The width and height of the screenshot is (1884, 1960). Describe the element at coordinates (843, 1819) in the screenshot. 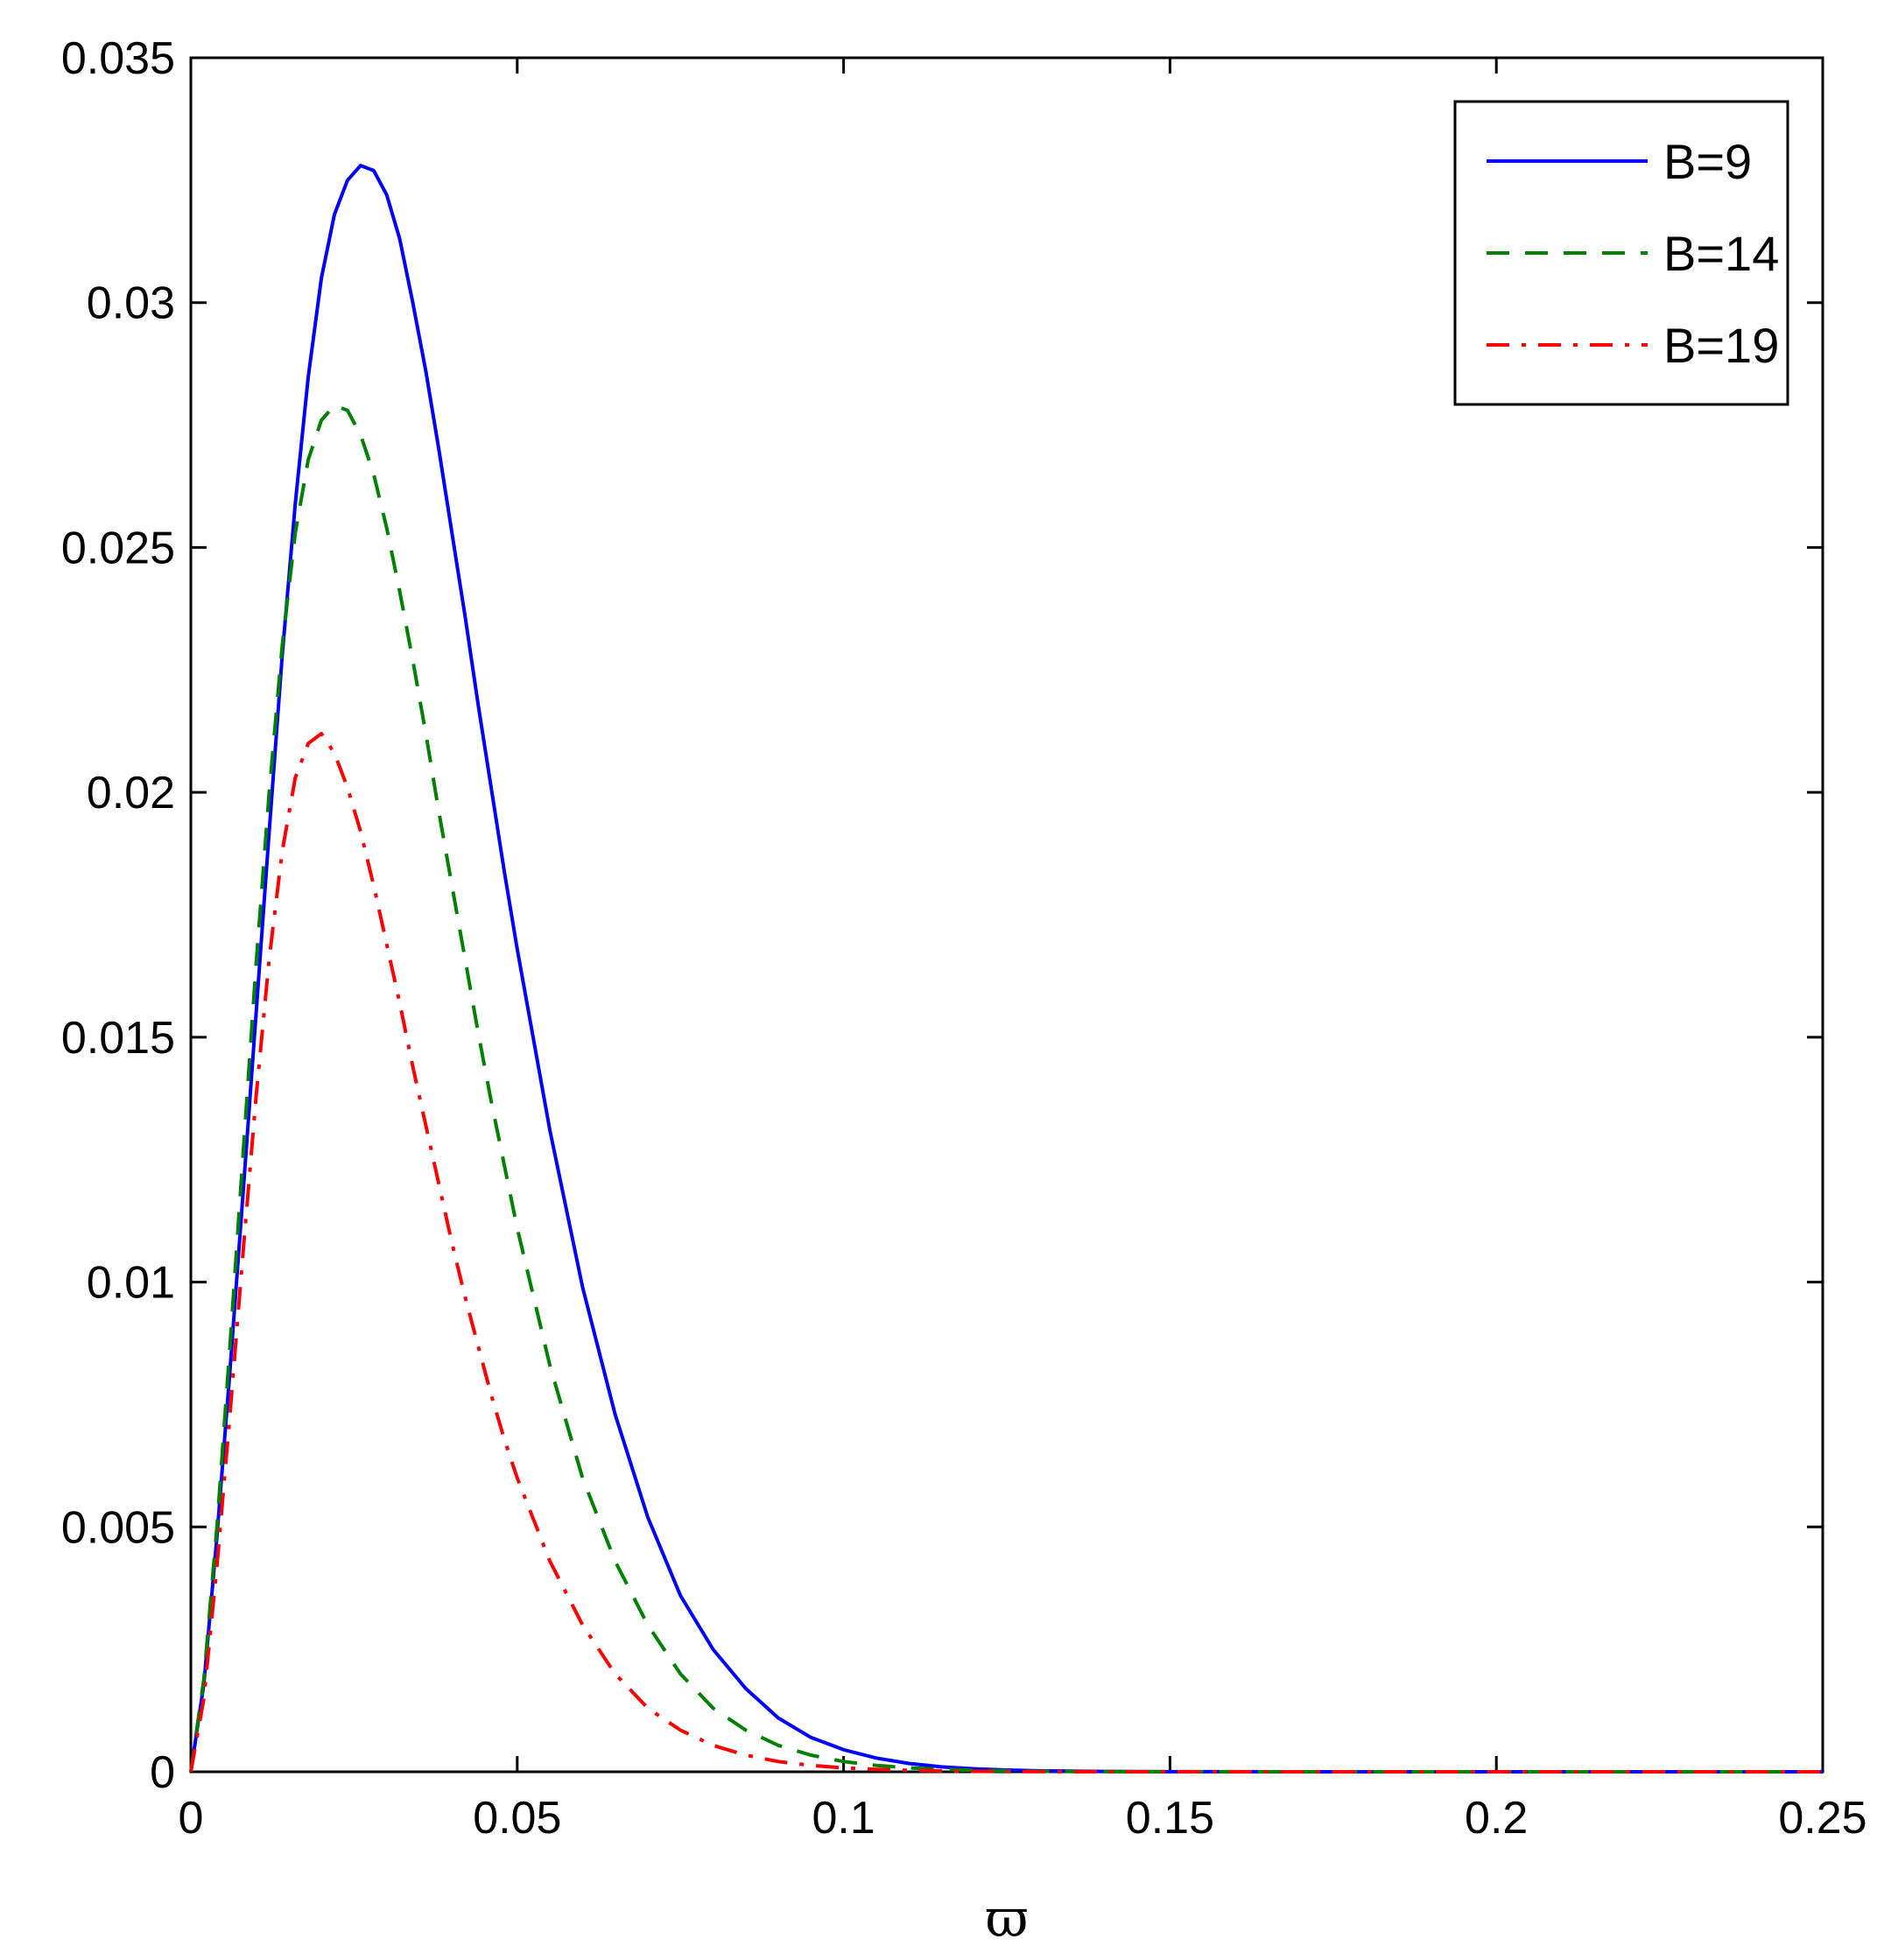

I see `x-tick-label: 0.1` at that location.